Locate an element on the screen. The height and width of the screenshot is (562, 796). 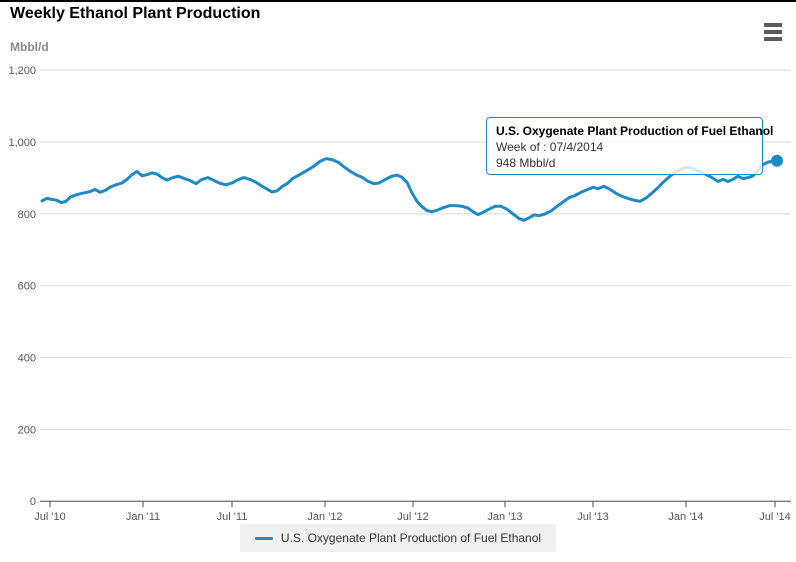
x-axis-tick-label: Jul '14 is located at coordinates (774, 517).